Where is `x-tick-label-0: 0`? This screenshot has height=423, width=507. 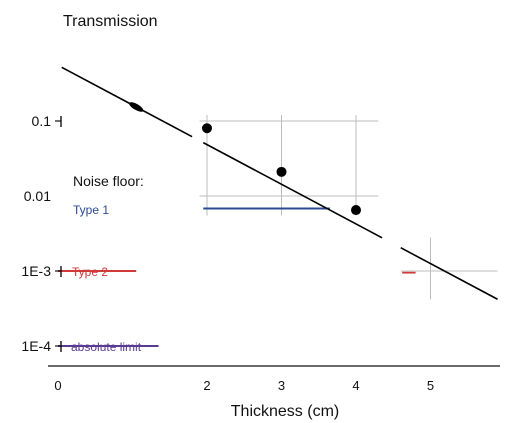
x-tick-label-0: 0 is located at coordinates (57, 385).